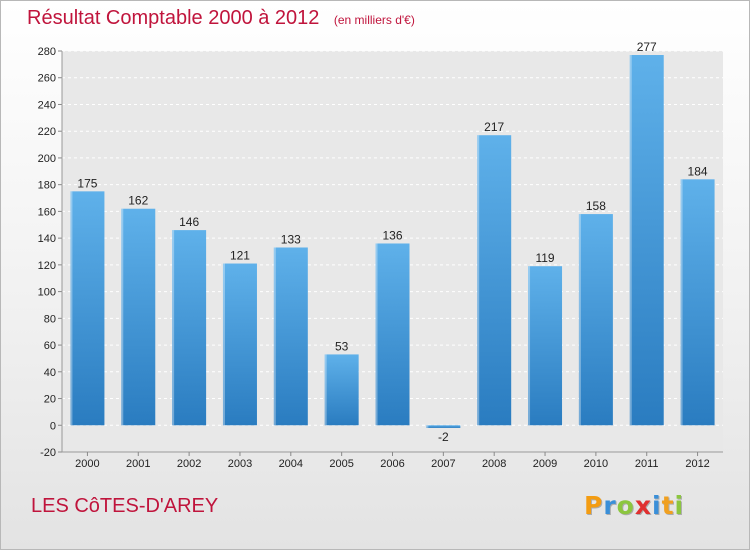  What do you see at coordinates (47, 293) in the screenshot?
I see `y-tick-label: 100` at bounding box center [47, 293].